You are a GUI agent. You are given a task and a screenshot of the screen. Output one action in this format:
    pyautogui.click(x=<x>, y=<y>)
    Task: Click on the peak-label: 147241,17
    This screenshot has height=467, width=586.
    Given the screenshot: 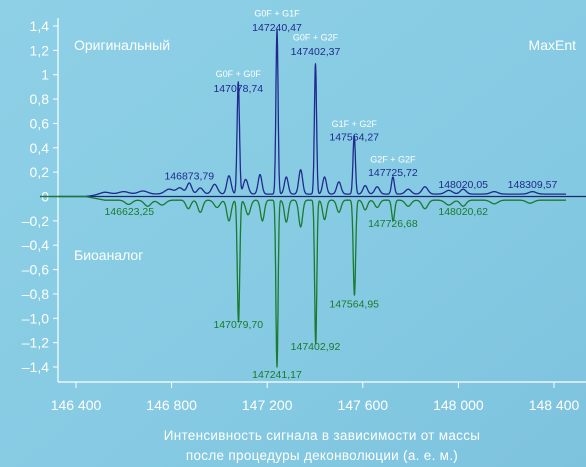 What is the action you would take?
    pyautogui.click(x=277, y=375)
    